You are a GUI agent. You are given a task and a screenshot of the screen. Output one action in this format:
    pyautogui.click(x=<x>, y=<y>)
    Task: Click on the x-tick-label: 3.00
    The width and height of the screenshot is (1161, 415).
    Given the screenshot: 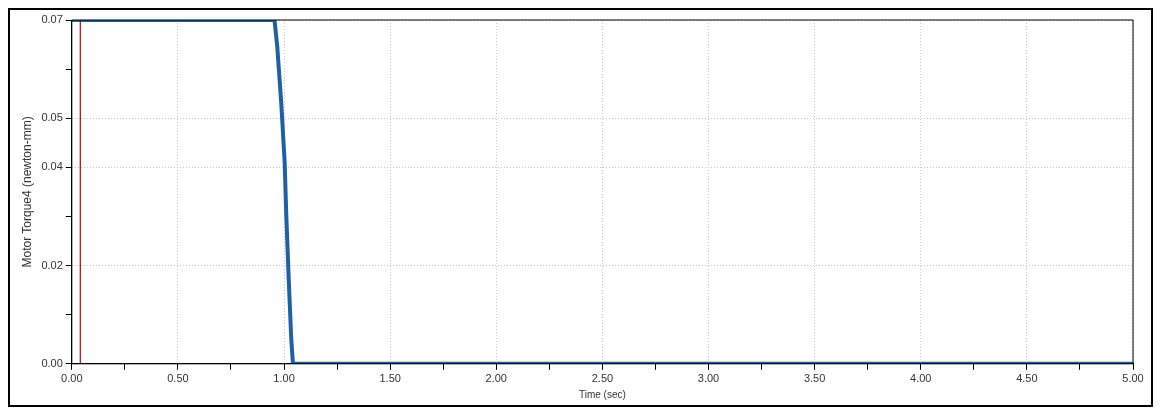 What is the action you would take?
    pyautogui.click(x=708, y=378)
    